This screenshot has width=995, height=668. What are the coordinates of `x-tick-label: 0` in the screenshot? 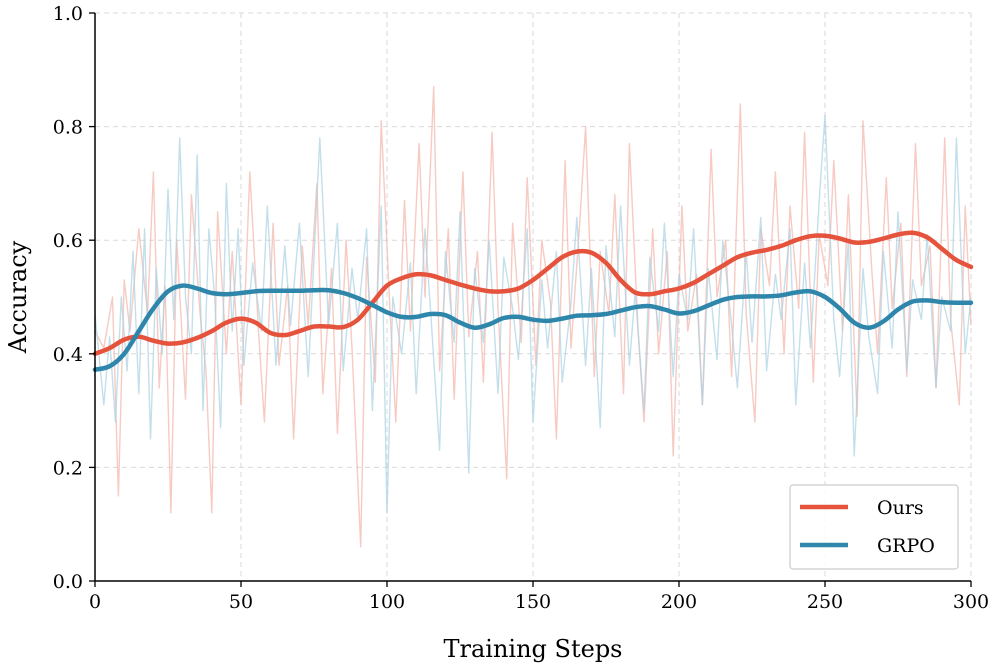 It's located at (95, 602).